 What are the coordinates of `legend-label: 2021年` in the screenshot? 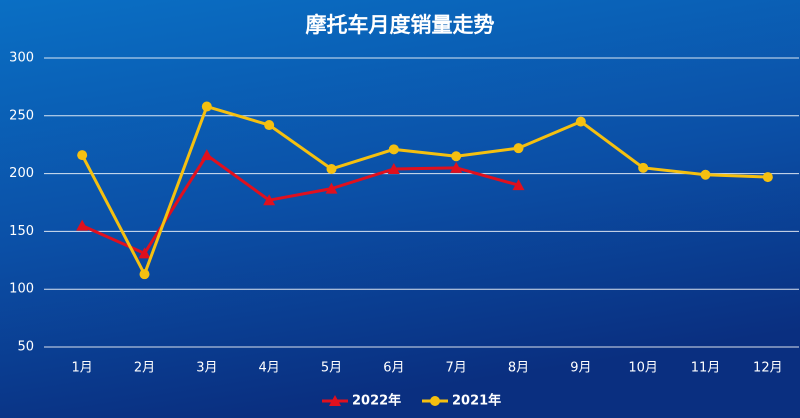 It's located at (476, 401).